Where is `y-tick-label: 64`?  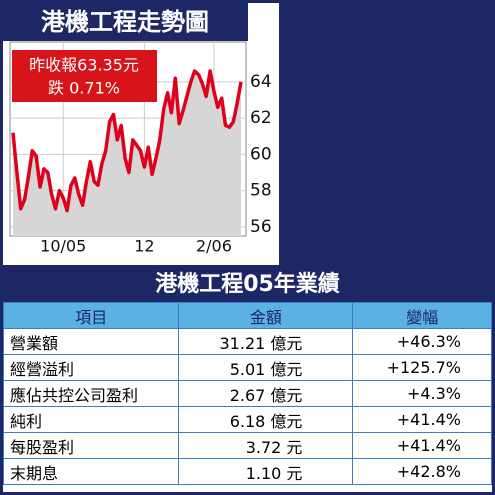 y-tick-label: 64 is located at coordinates (261, 82).